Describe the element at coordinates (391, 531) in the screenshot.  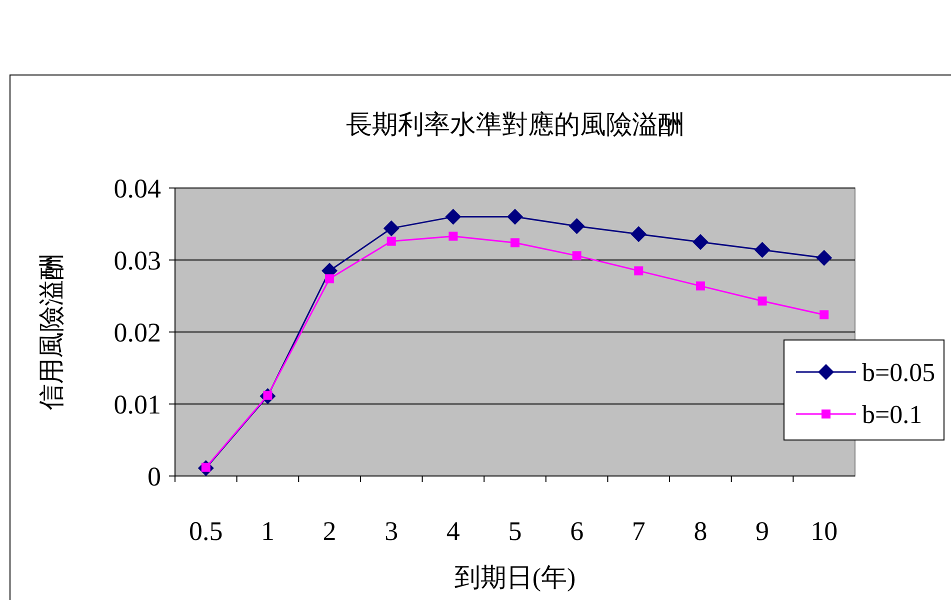
I see `x-tick-label: 3` at that location.